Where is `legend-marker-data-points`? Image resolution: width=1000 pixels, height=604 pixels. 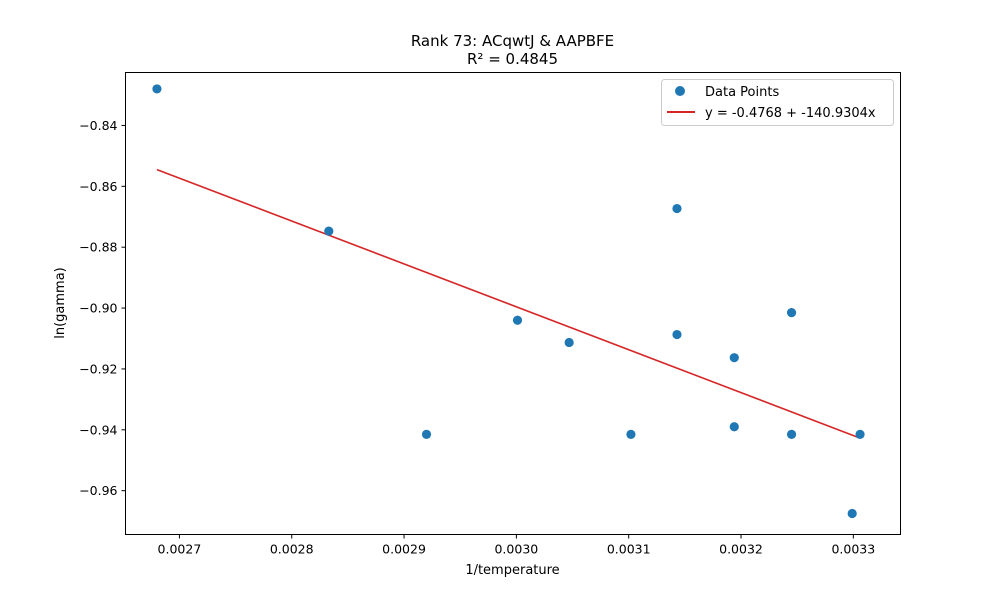 legend-marker-data-points is located at coordinates (680, 91).